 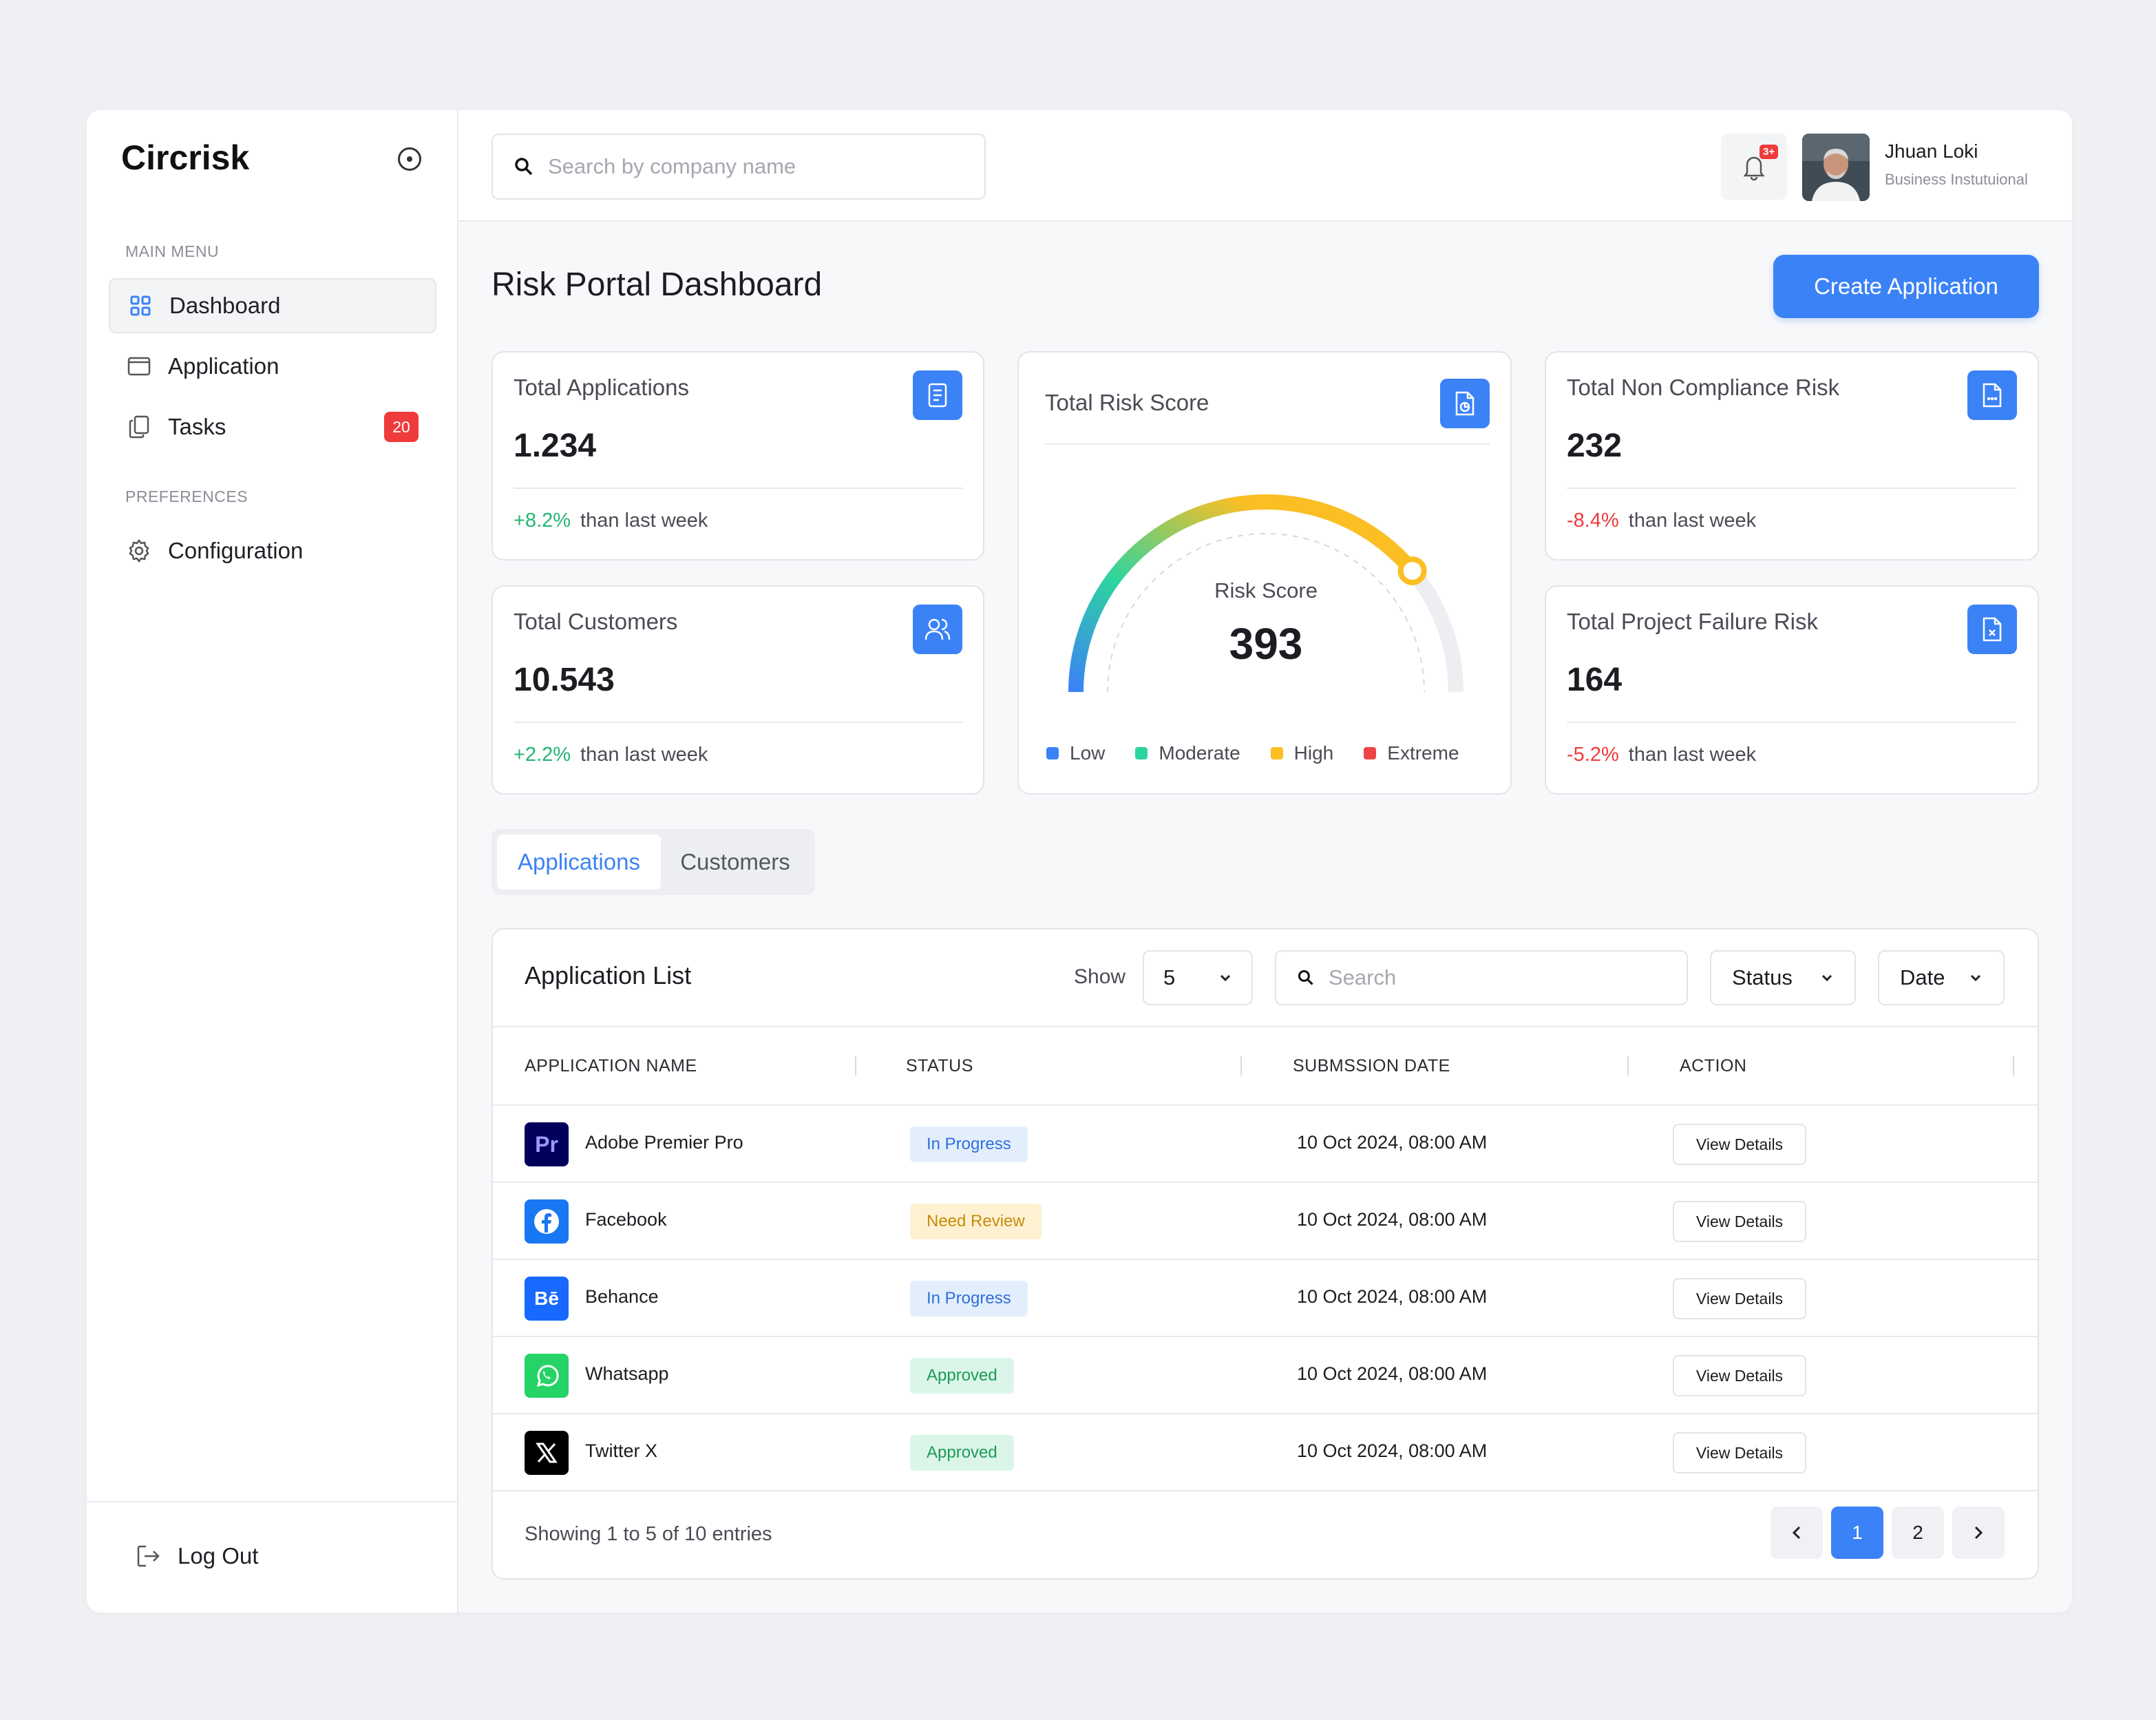 I want to click on logout-button: Log Out, so click(x=196, y=1556).